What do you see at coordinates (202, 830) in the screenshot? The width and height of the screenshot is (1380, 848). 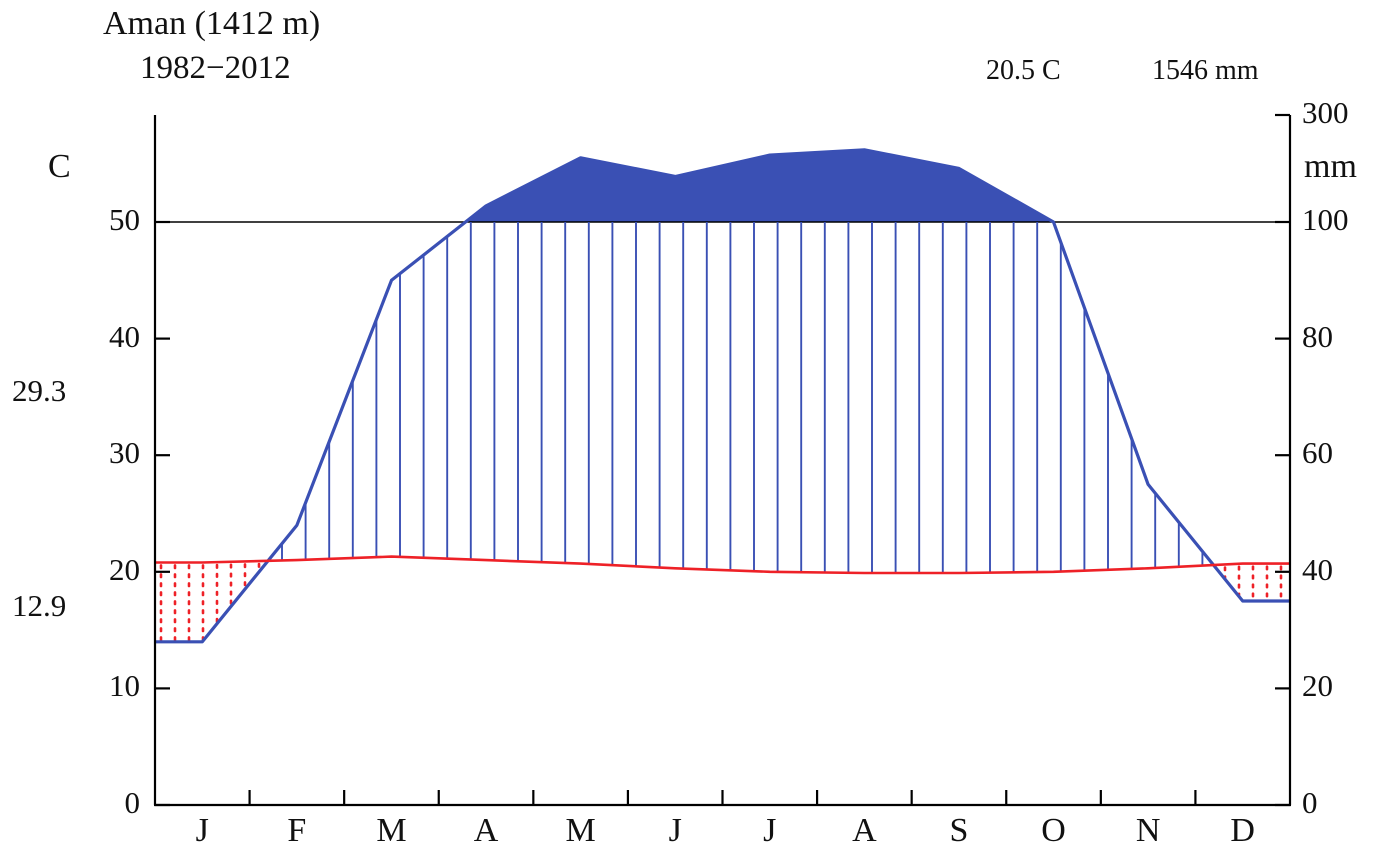 I see `month-label-1: J` at bounding box center [202, 830].